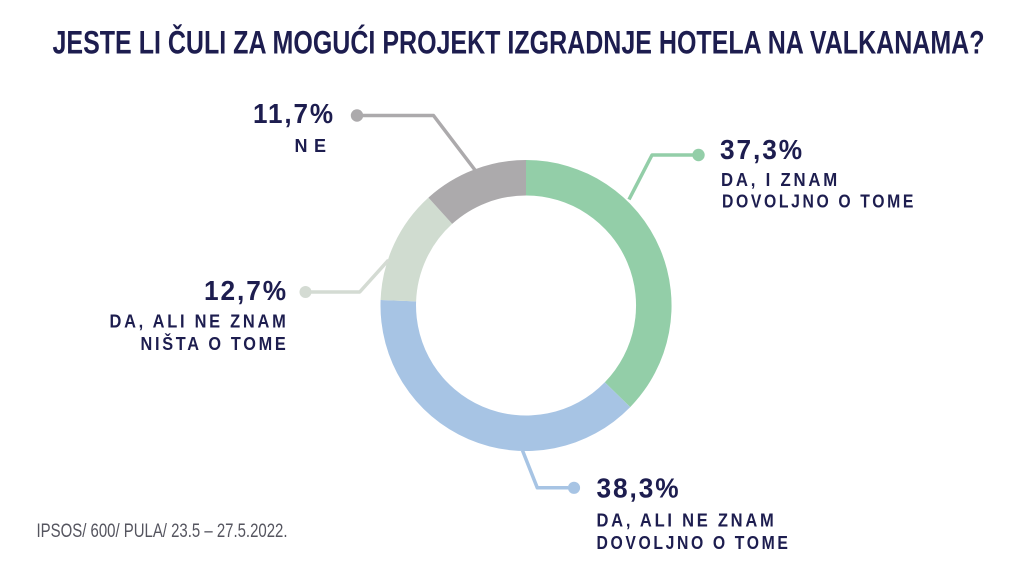 The height and width of the screenshot is (576, 1024). I want to click on svg-text: DA, I ZNAM, so click(780, 180).